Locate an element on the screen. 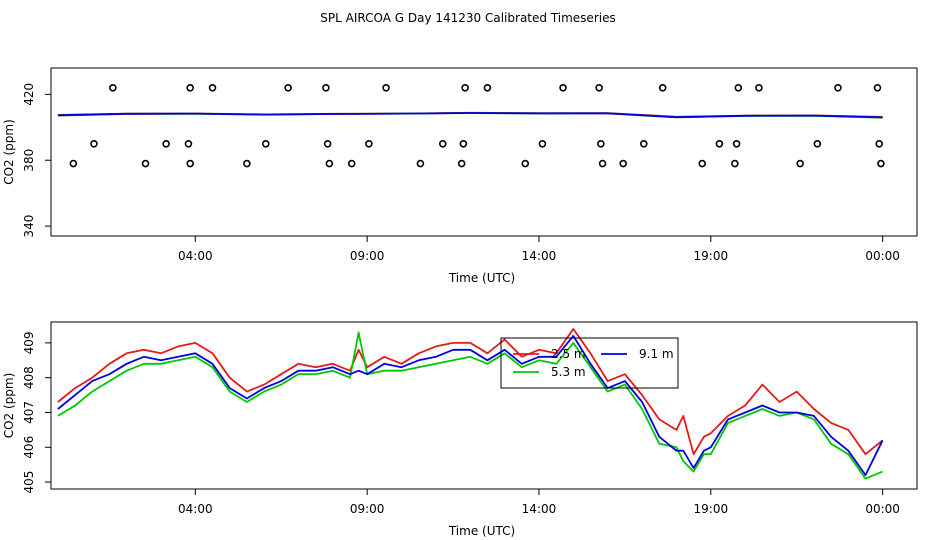 This screenshot has width=936, height=540. top-data-layer is located at coordinates (471, 125).